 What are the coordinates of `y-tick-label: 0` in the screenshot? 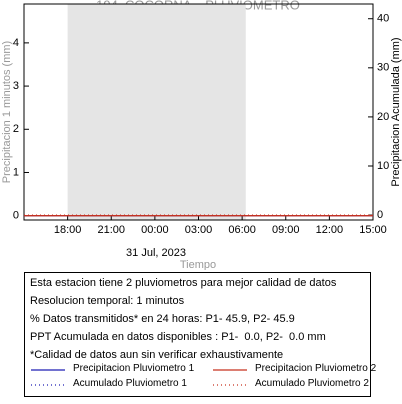 It's located at (16, 216).